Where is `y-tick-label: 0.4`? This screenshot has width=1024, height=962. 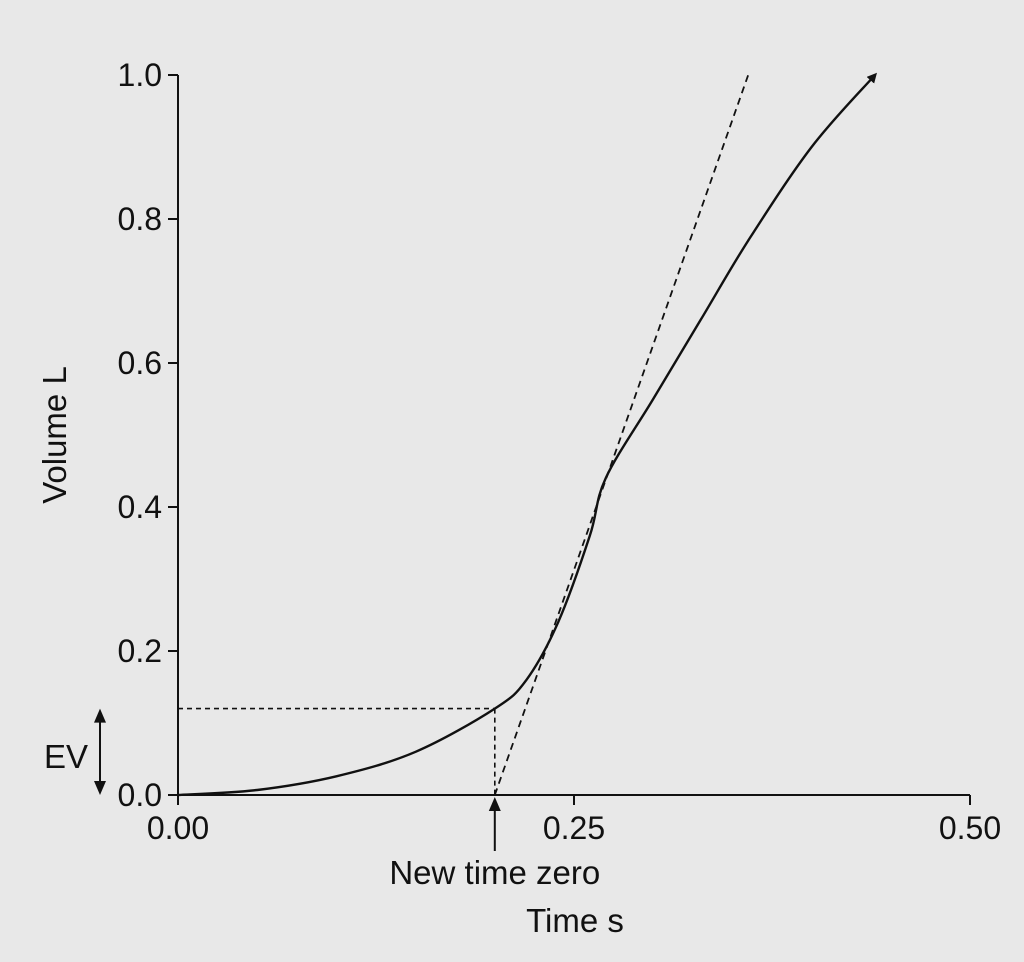
y-tick-label: 0.4 is located at coordinates (140, 507).